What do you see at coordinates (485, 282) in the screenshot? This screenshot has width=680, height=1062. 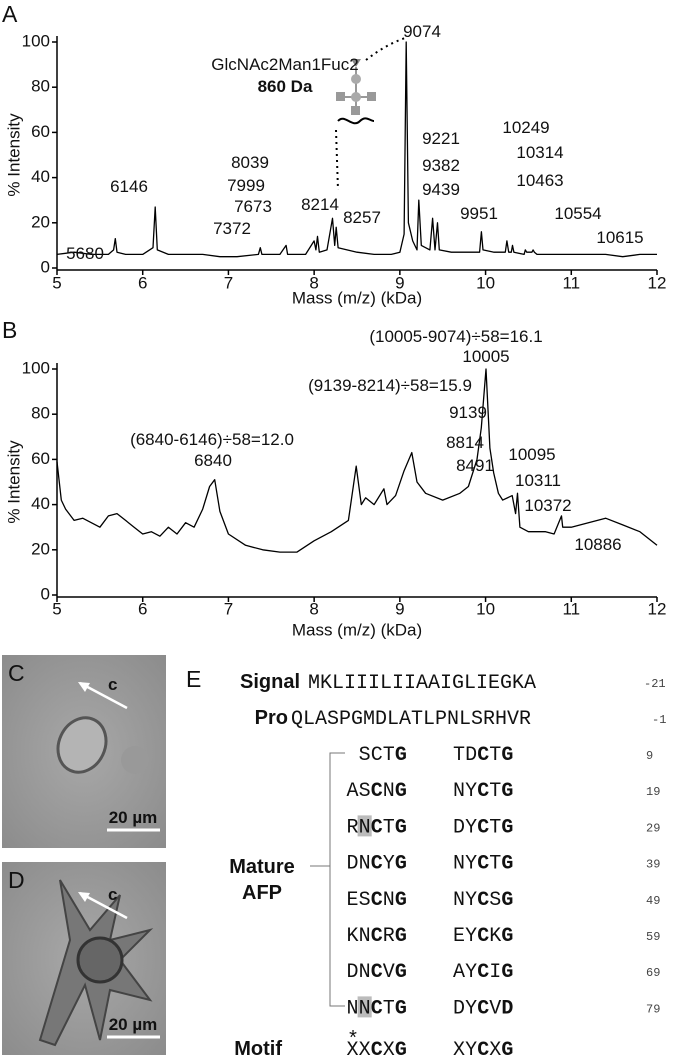 I see `x-tick-label: 10` at bounding box center [485, 282].